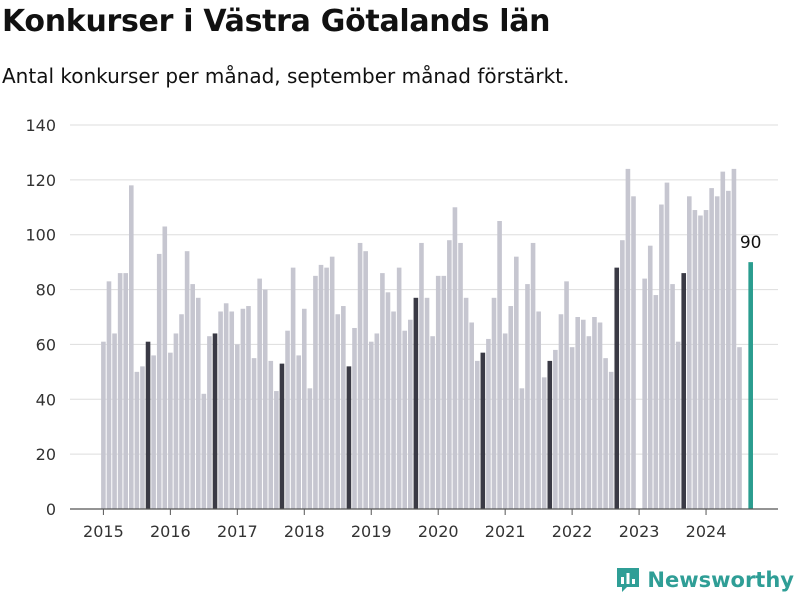  Describe the element at coordinates (628, 580) in the screenshot. I see `newsworthy-logo-icon` at that location.